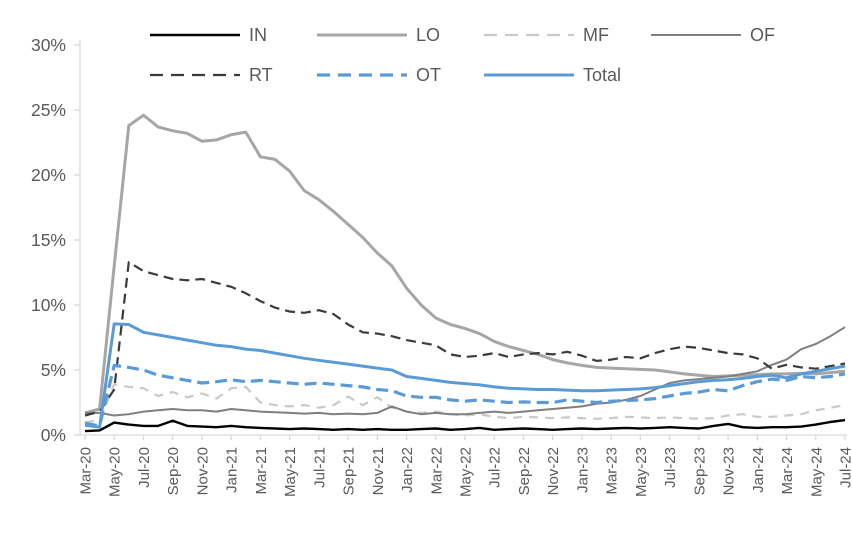 The height and width of the screenshot is (534, 852). I want to click on legend-label-OT: OT, so click(428, 75).